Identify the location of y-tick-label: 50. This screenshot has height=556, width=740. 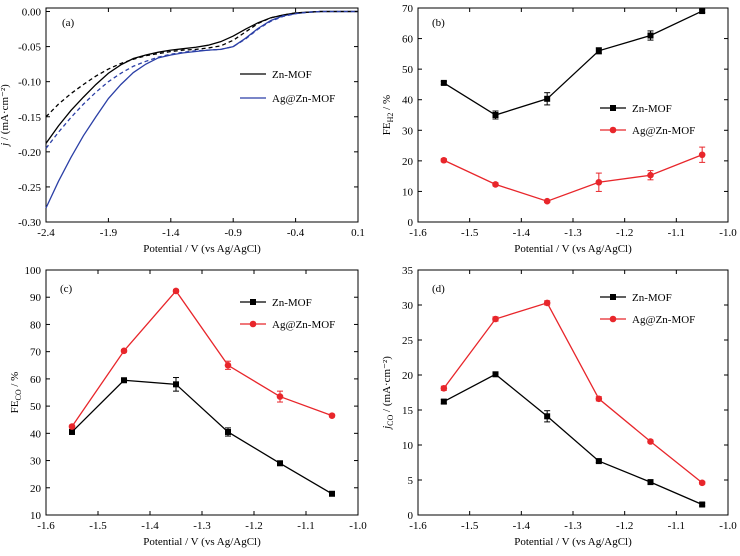
(408, 70).